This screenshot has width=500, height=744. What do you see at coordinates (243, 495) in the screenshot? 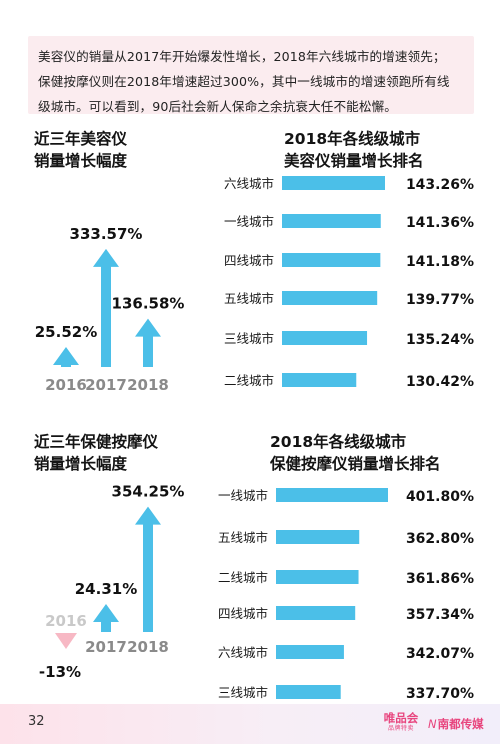
I see `massage-rank-city-label-0: 一线城市` at bounding box center [243, 495].